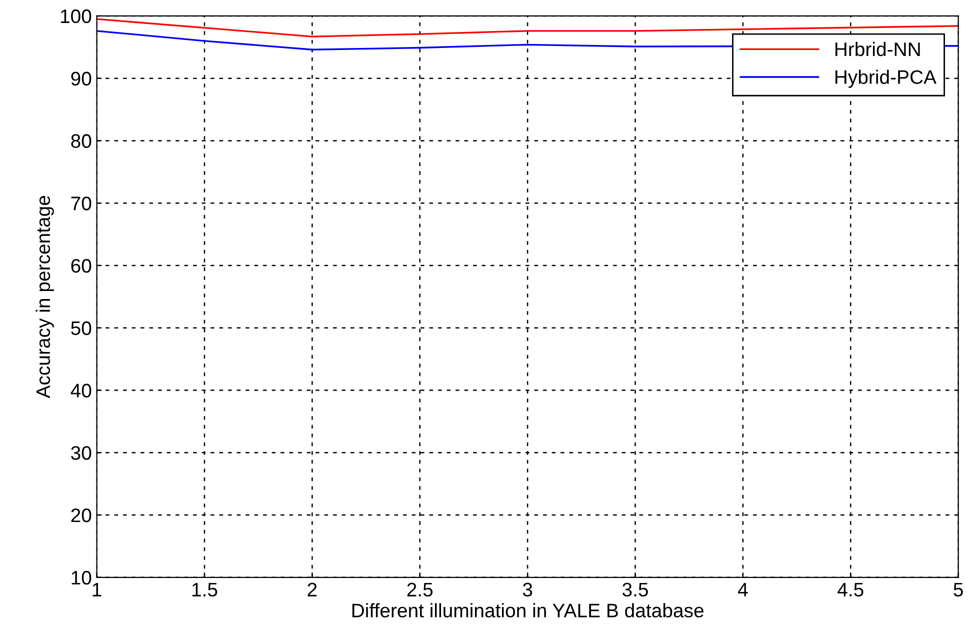 The height and width of the screenshot is (638, 968). What do you see at coordinates (81, 391) in the screenshot?
I see `y-tick-label: 40` at bounding box center [81, 391].